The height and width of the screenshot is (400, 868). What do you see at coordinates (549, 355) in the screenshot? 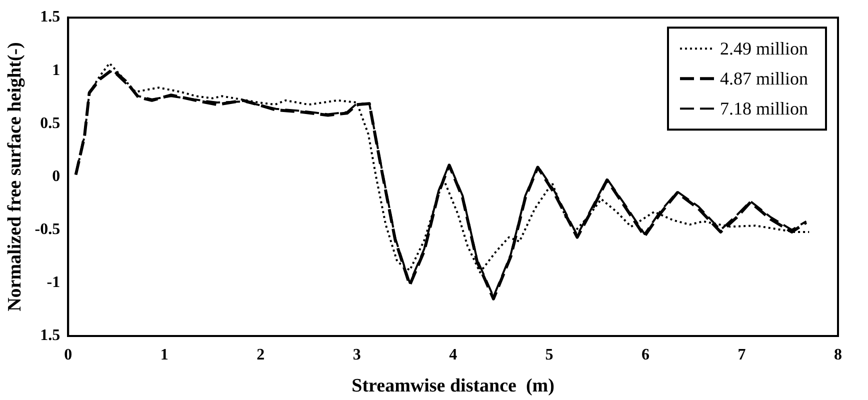
I see `x-tick-label: 5` at bounding box center [549, 355].